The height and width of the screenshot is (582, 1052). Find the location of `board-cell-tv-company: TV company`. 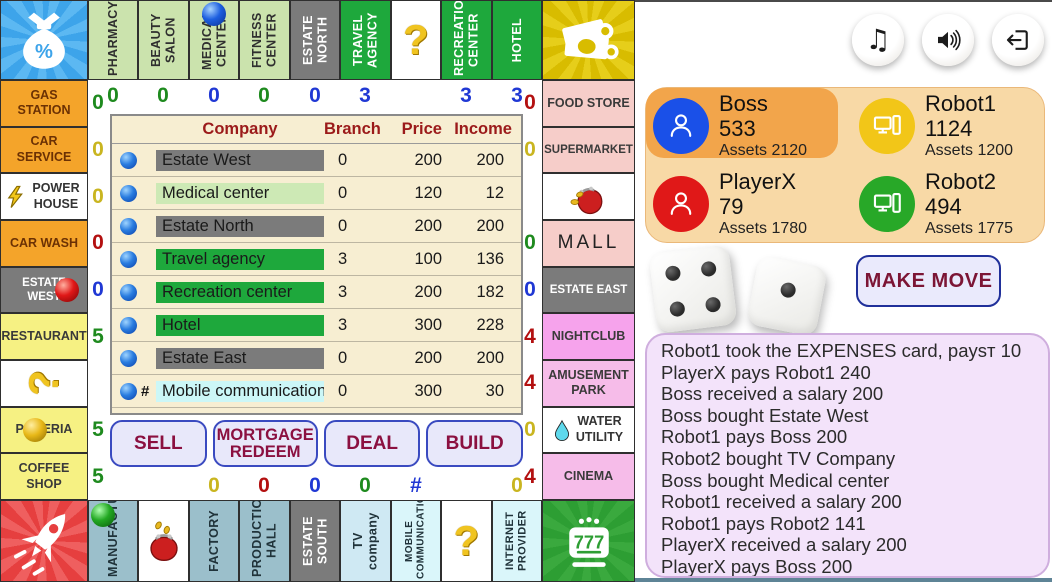

board-cell-tv-company: TV company is located at coordinates (365, 541).